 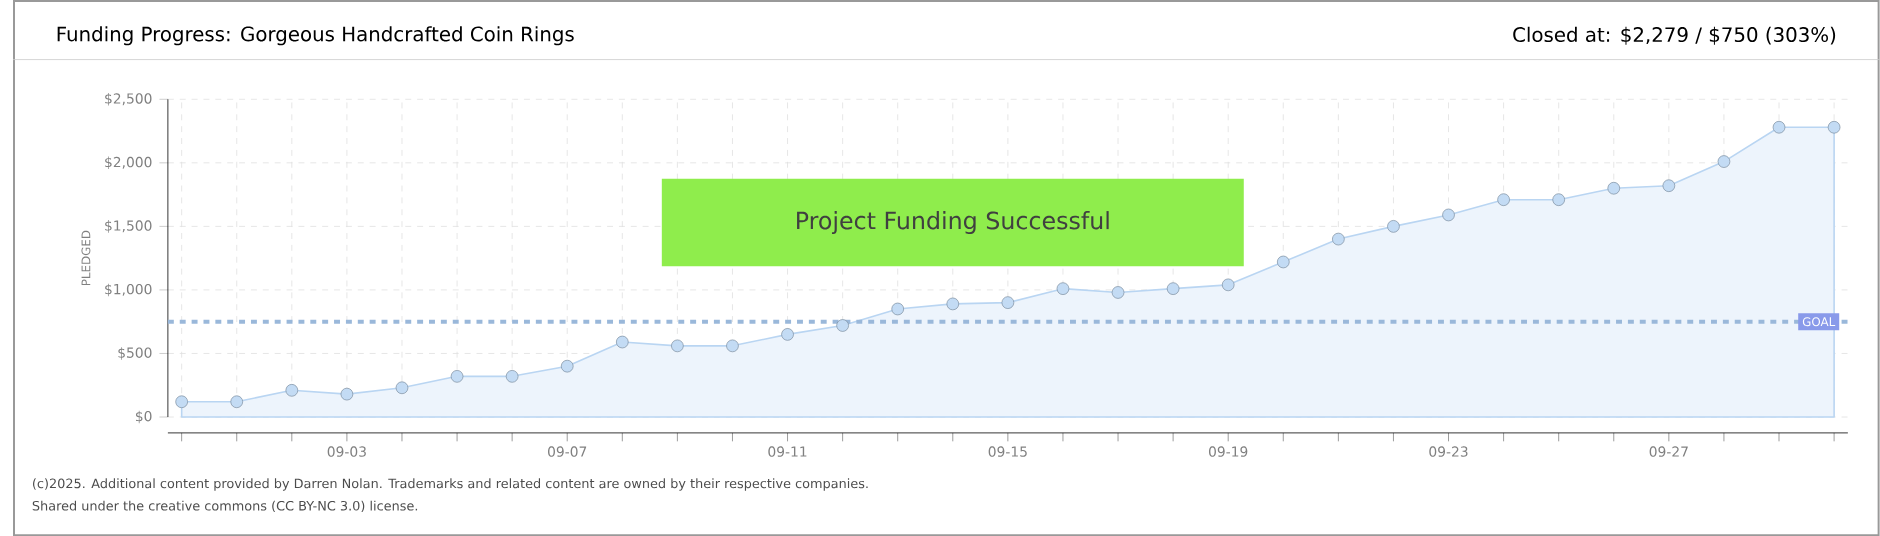 What do you see at coordinates (1674, 35) in the screenshot?
I see `chart-subtitle: Closed at: $2,279 / $750 (303%)` at bounding box center [1674, 35].